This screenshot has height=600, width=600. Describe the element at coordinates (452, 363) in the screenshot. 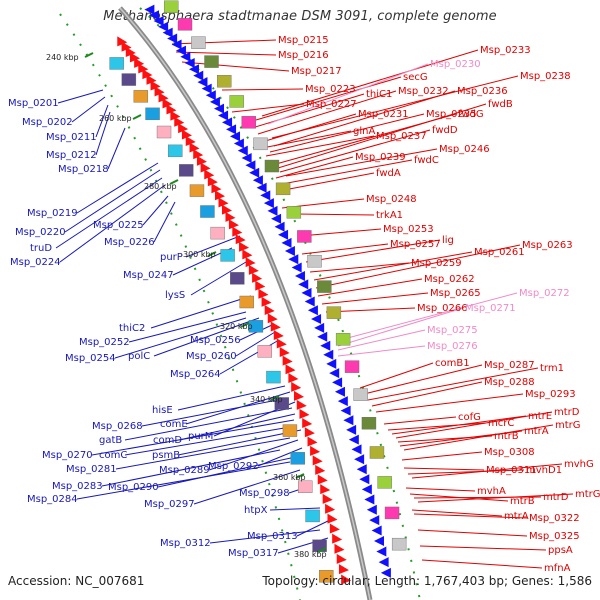

I see `gene-label-comb1: comB1` at that location.